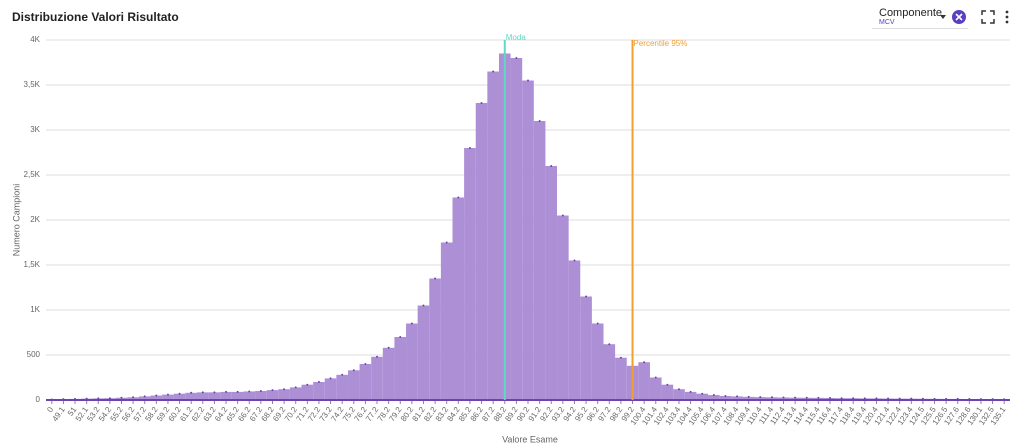 The image size is (1024, 448). Describe the element at coordinates (920, 17) in the screenshot. I see `component-select: Componente MCV` at that location.